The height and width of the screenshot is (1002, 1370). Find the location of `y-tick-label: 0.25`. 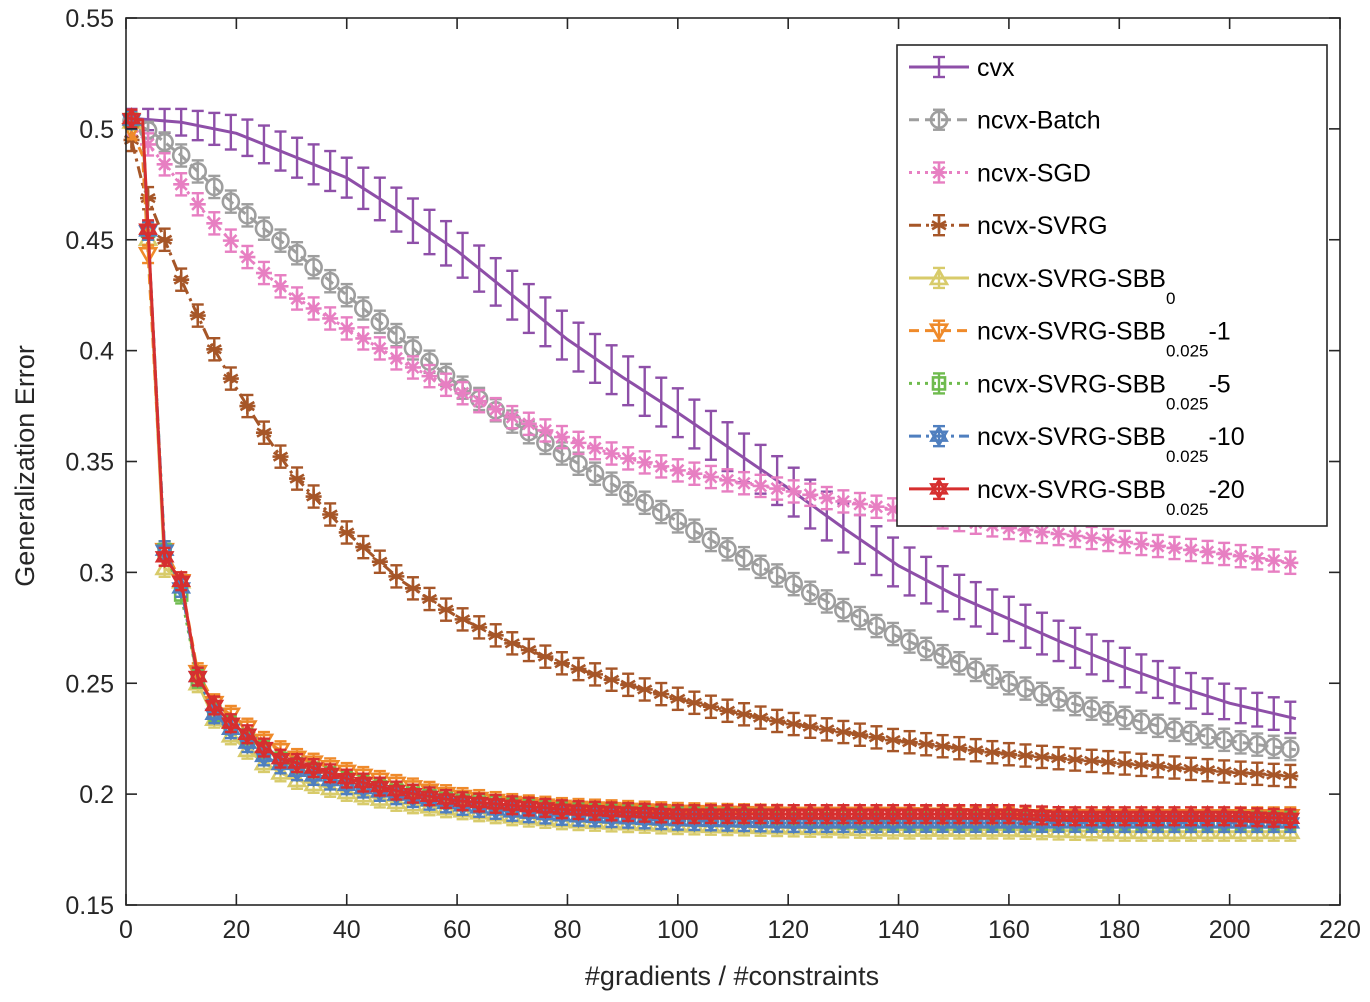

y-tick-label: 0.25 is located at coordinates (89, 684).